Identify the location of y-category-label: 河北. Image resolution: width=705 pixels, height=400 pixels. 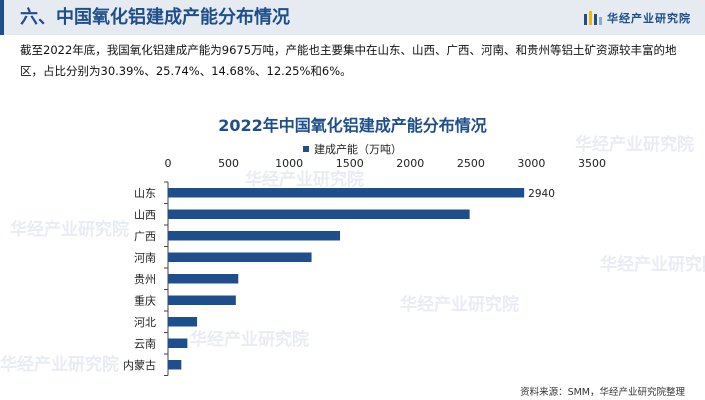
(145, 322).